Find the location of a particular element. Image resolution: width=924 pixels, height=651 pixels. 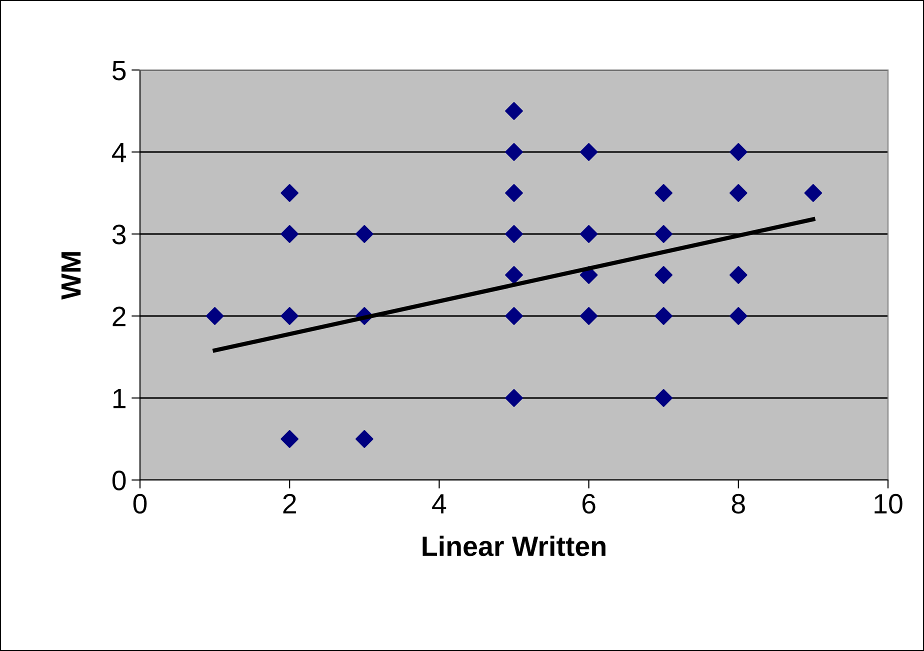

y-tick-label: 4 is located at coordinates (119, 152).